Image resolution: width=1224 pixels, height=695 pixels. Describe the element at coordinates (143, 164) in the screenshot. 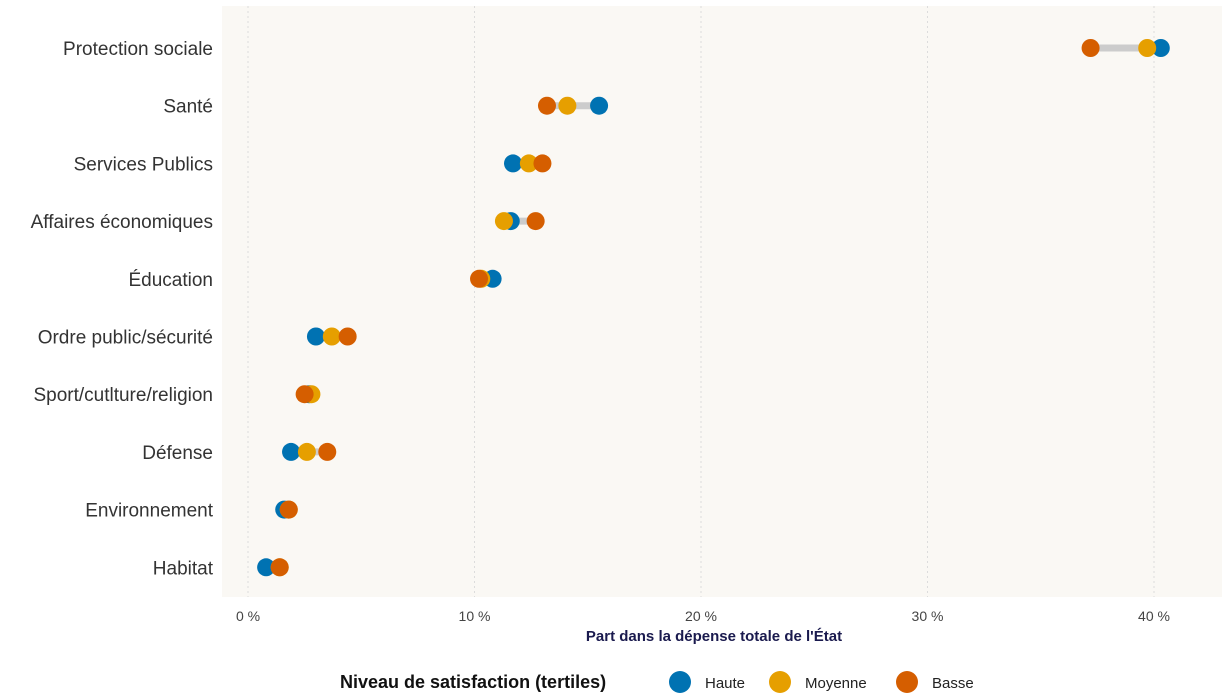

I see `category-label: Services Publics` at that location.